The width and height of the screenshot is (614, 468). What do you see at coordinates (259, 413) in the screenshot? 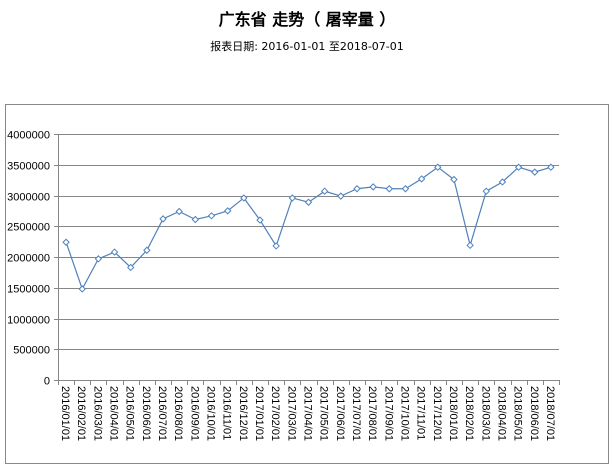
I see `x-tick-label: 2017/01/01` at bounding box center [259, 413].